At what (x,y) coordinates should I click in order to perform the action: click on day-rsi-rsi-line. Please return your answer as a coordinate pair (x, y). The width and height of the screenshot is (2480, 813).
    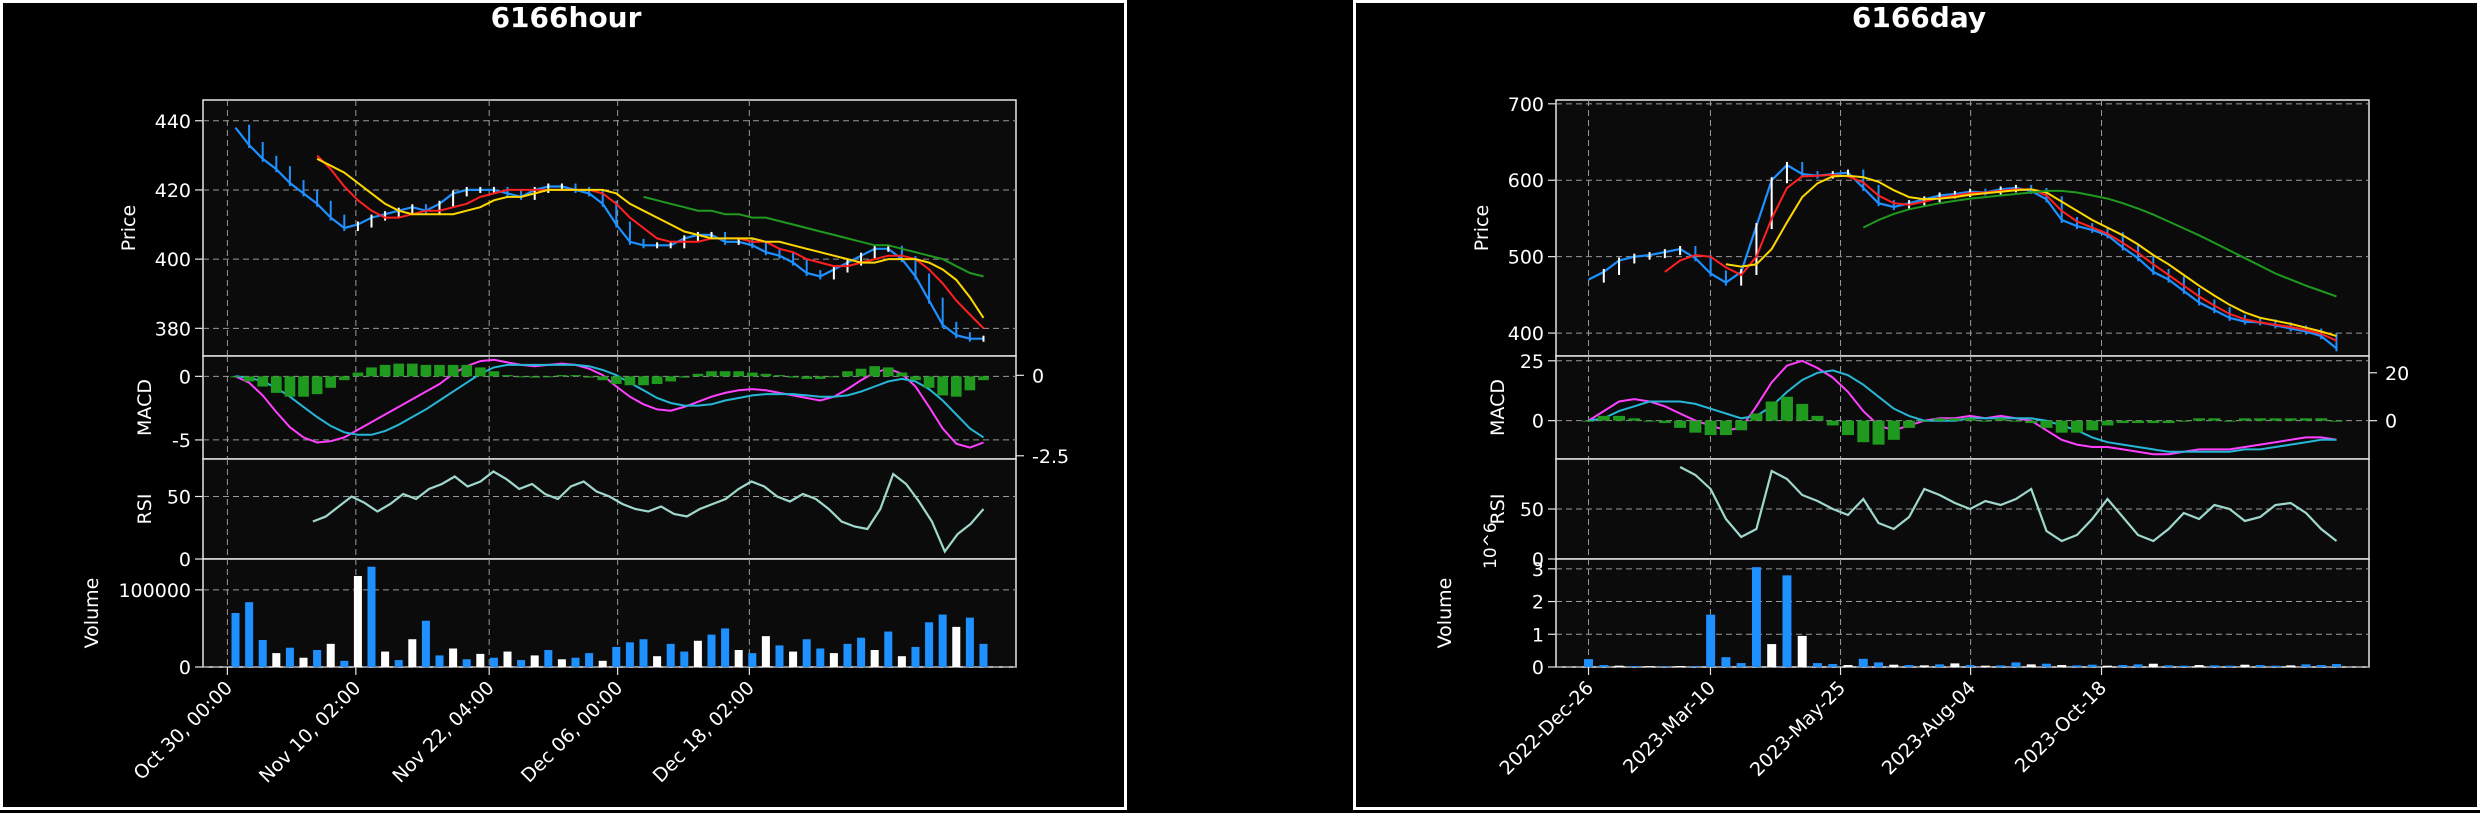
    Looking at the image, I should click on (2008, 504).